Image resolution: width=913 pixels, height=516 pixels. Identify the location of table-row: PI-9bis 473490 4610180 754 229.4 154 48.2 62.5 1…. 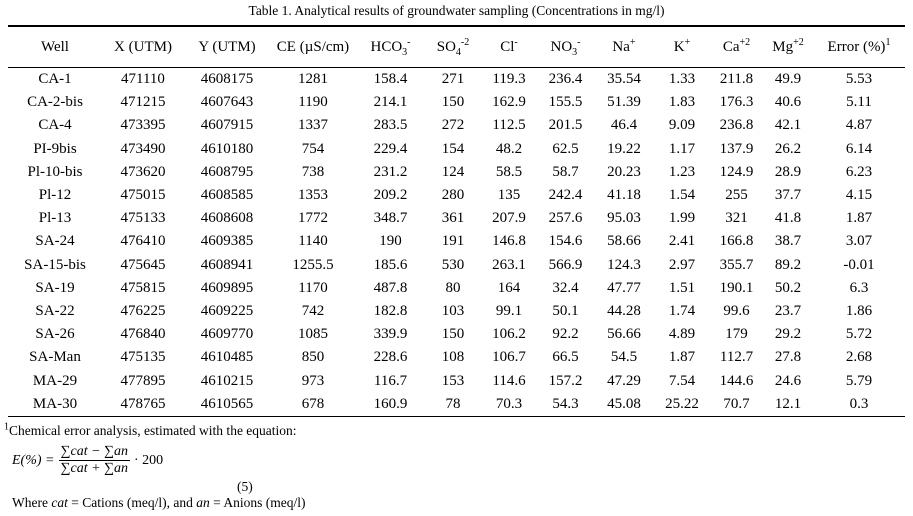
(456, 149).